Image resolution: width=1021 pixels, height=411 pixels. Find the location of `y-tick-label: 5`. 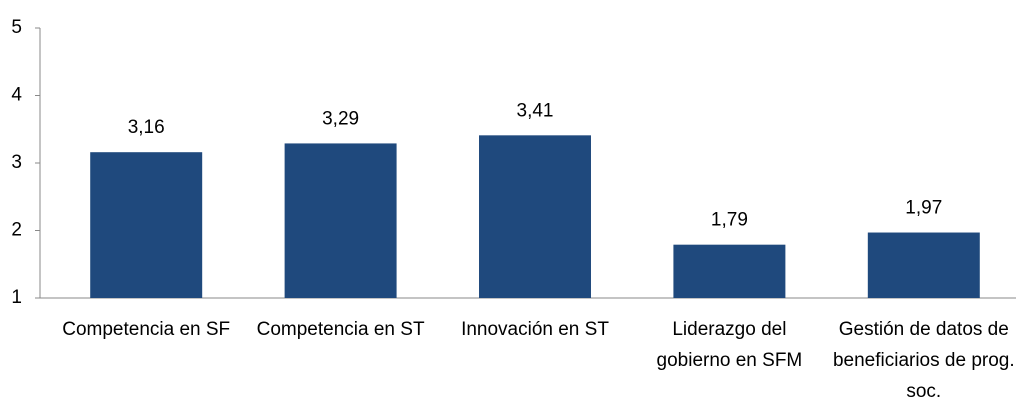

y-tick-label: 5 is located at coordinates (16, 27).